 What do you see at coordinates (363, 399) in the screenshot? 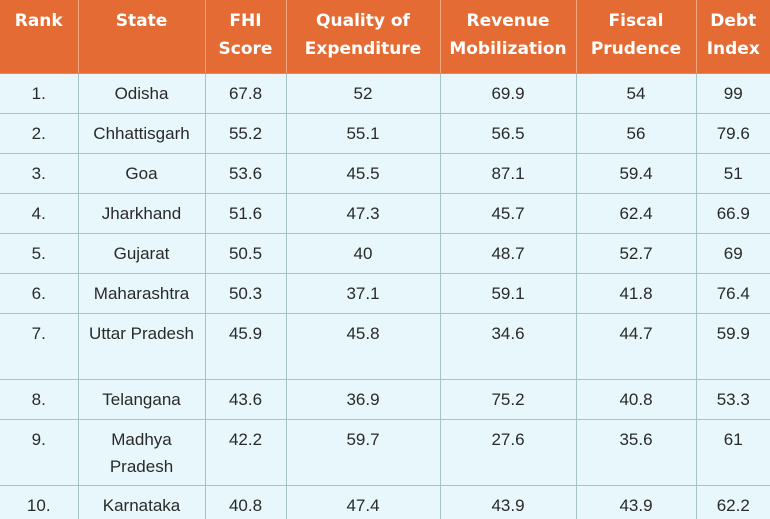
I see `cell-quality-of-expenditure: 36.9` at bounding box center [363, 399].